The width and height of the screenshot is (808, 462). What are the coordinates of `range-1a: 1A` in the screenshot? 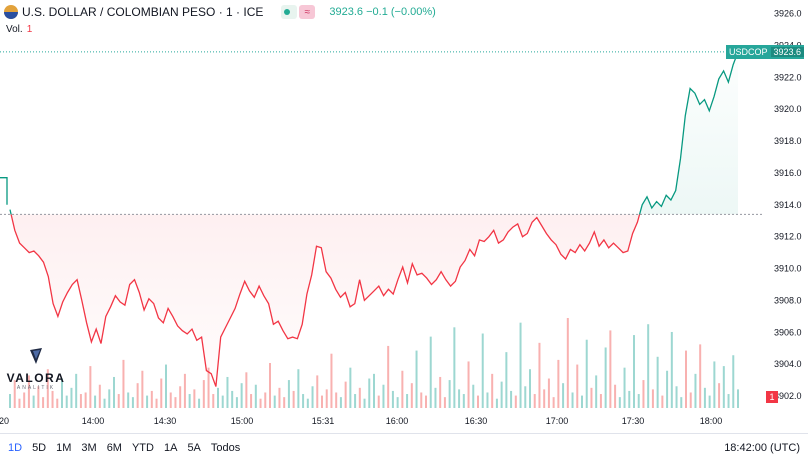 It's located at (170, 448).